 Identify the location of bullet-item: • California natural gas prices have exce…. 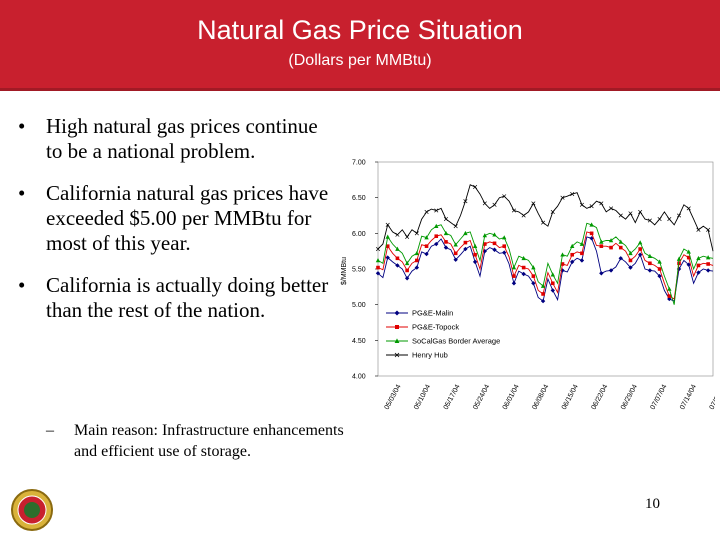
(178, 218).